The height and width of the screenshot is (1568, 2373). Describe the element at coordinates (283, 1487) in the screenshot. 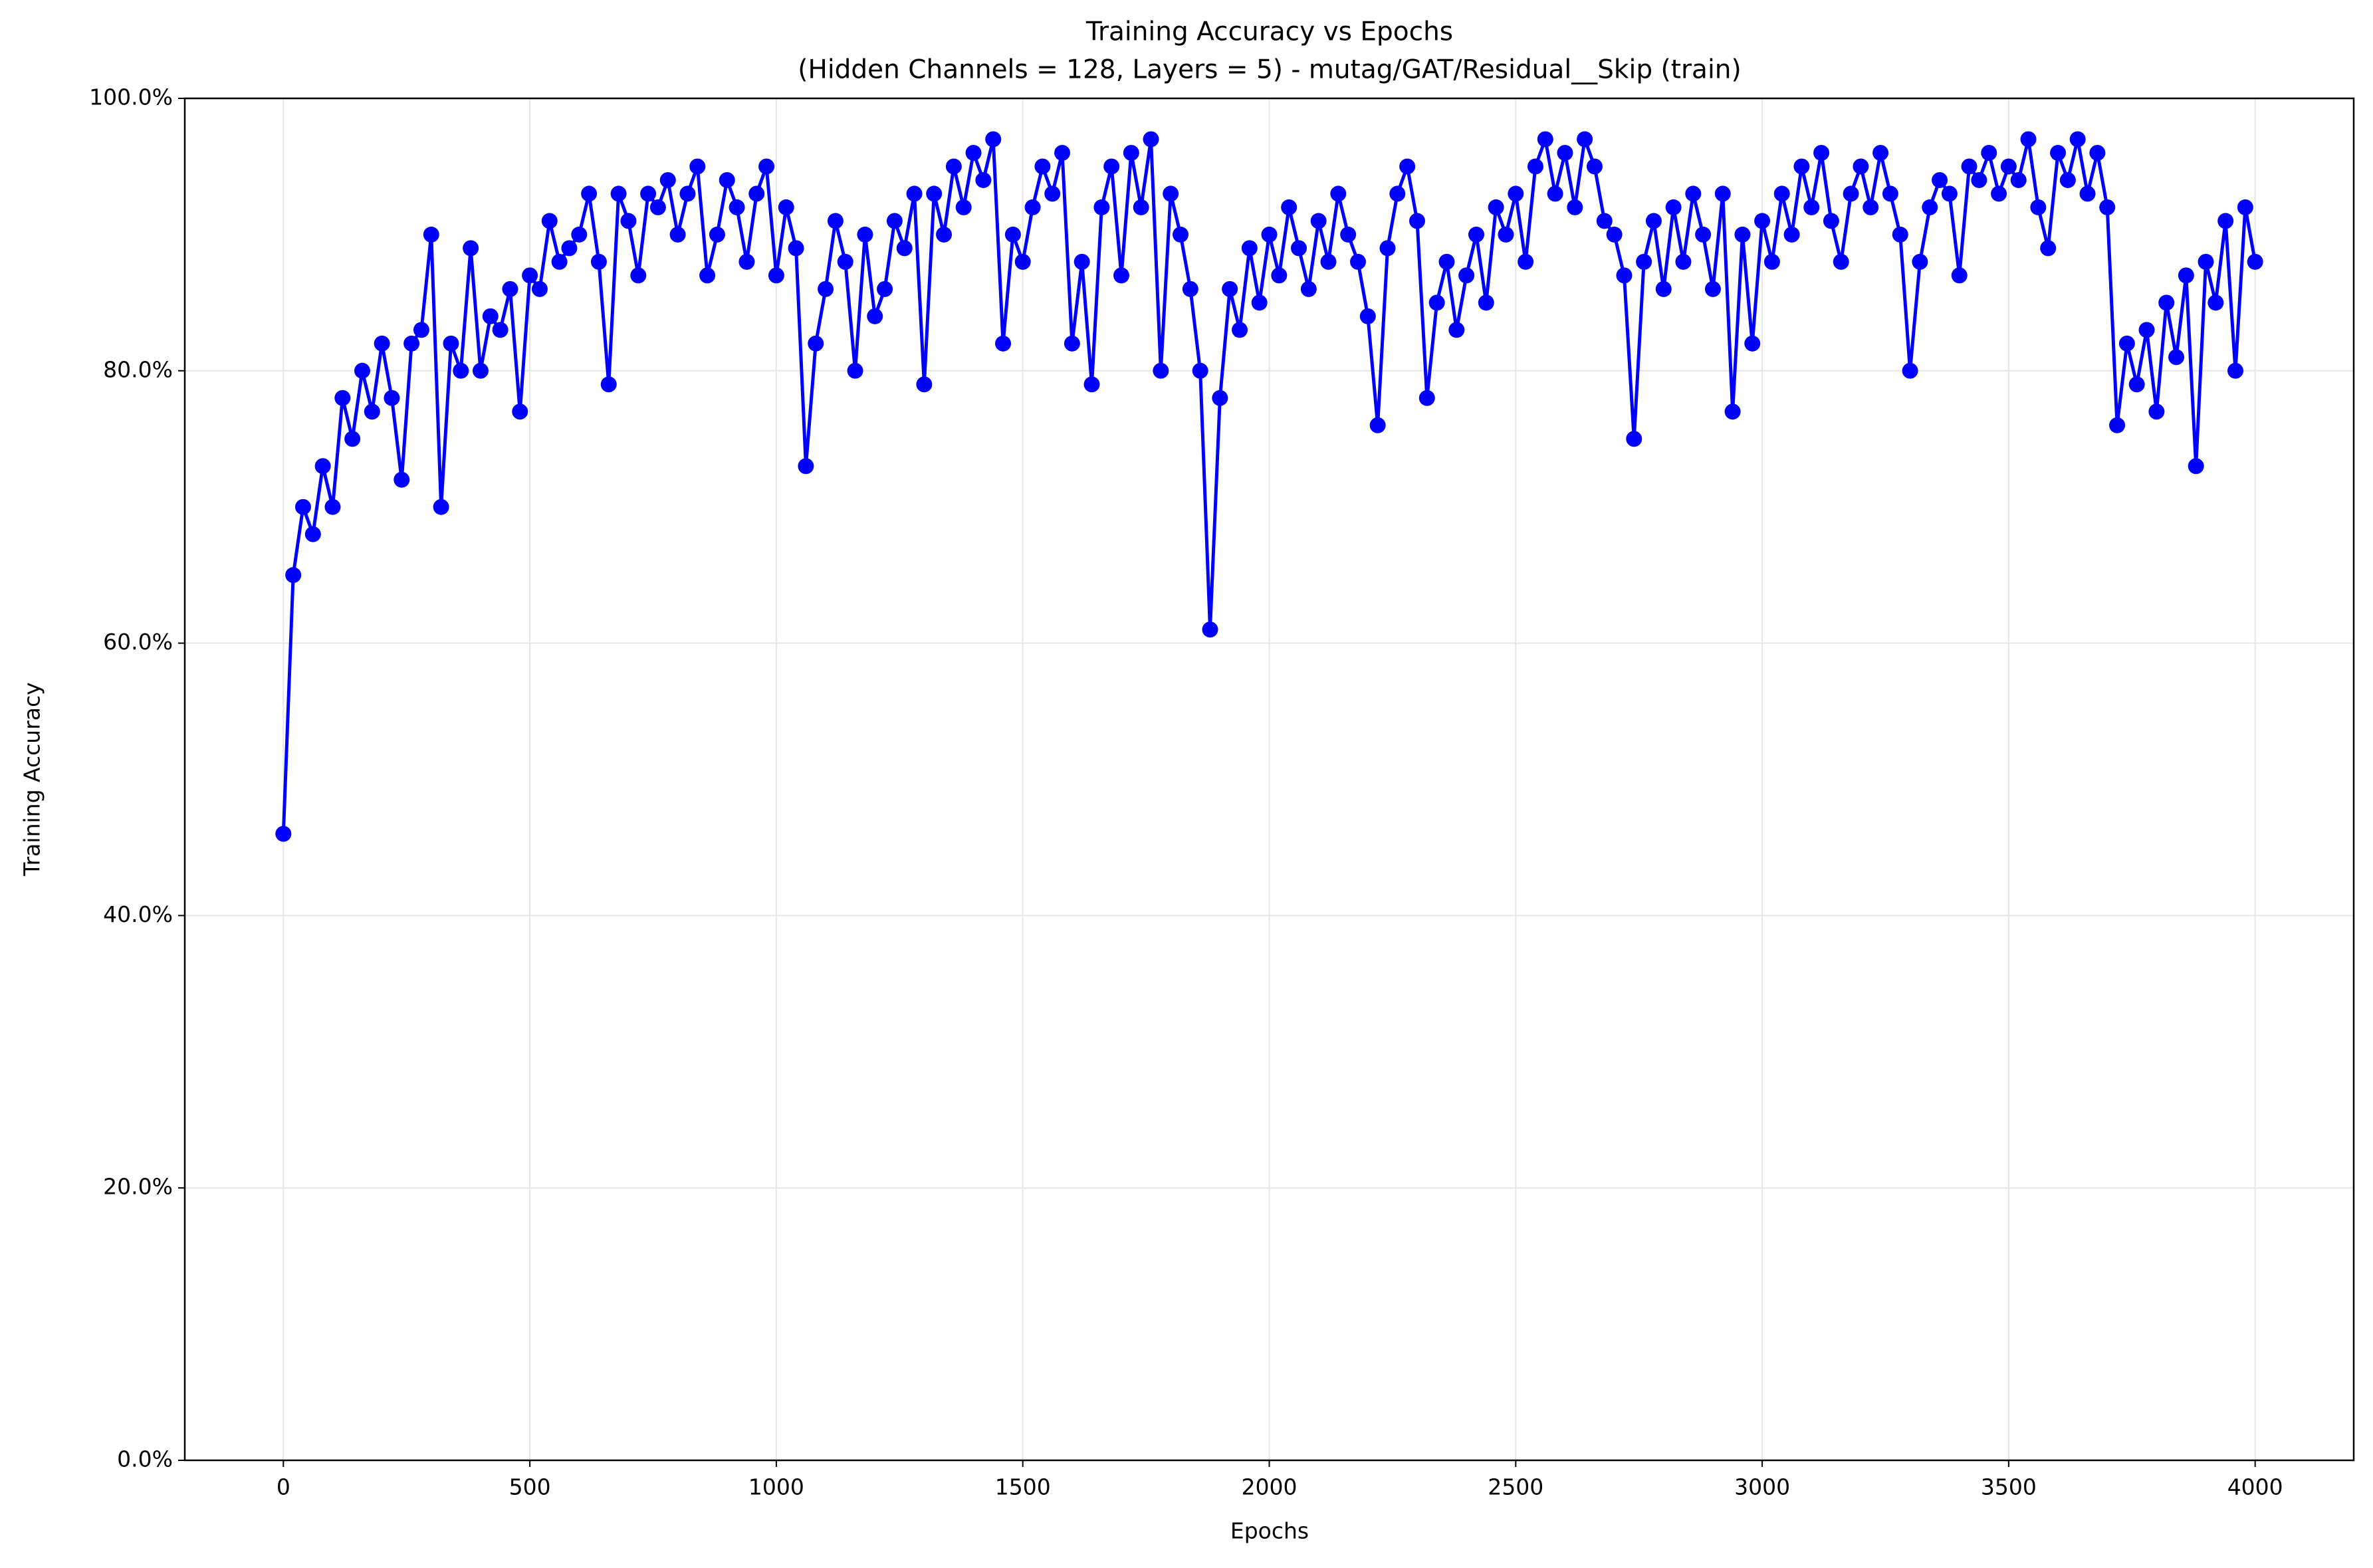

I see `x-tick-label: 0` at that location.